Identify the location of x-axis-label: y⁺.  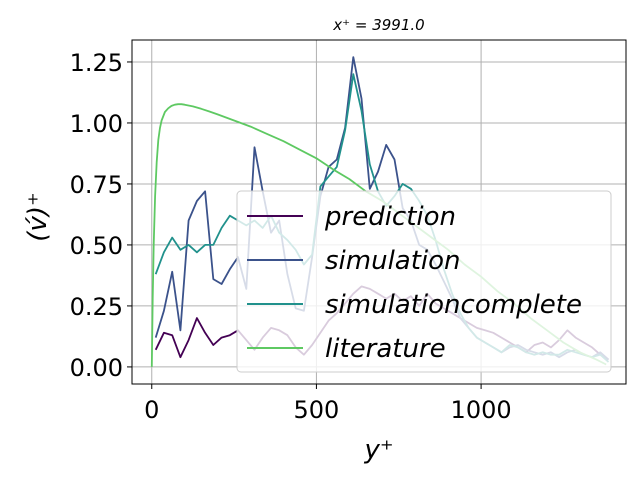
(378, 450).